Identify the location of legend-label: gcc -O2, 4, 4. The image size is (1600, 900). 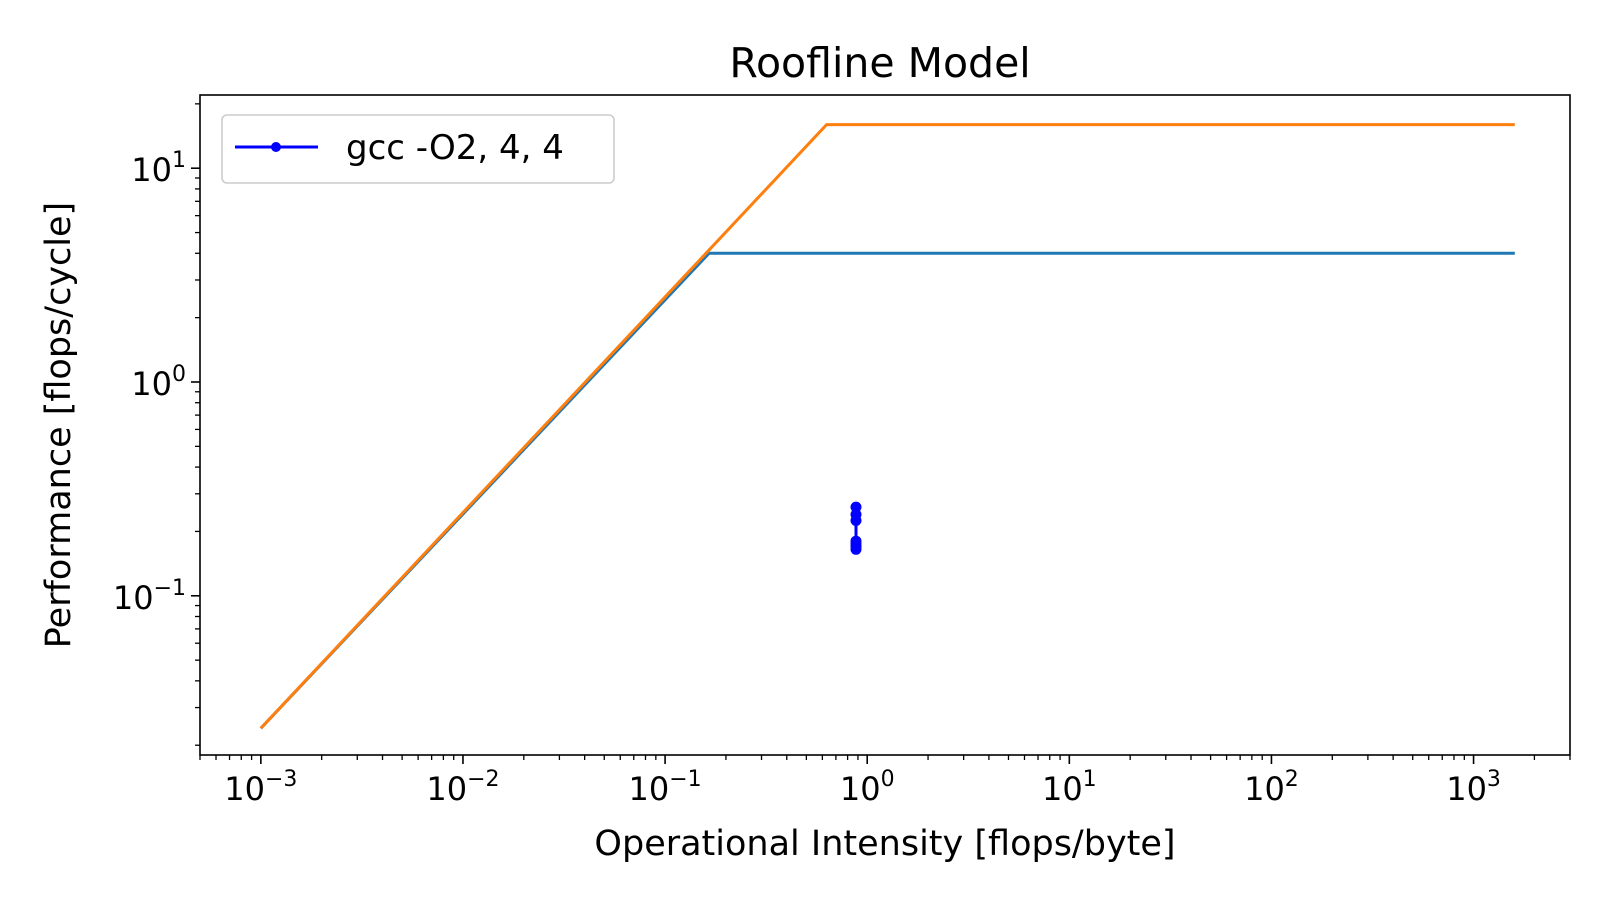
(455, 148).